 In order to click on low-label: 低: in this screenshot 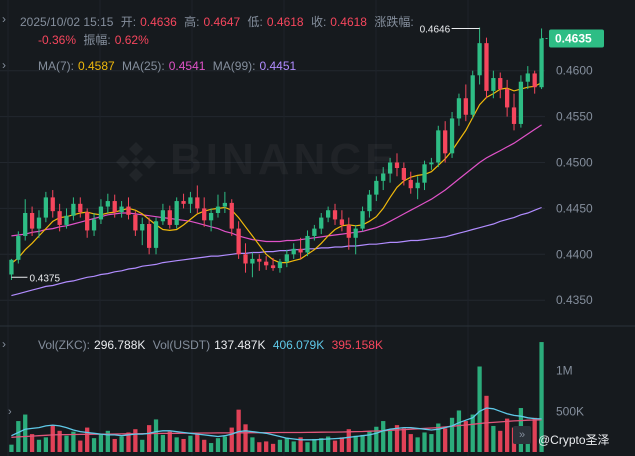, I will do `click(255, 22)`.